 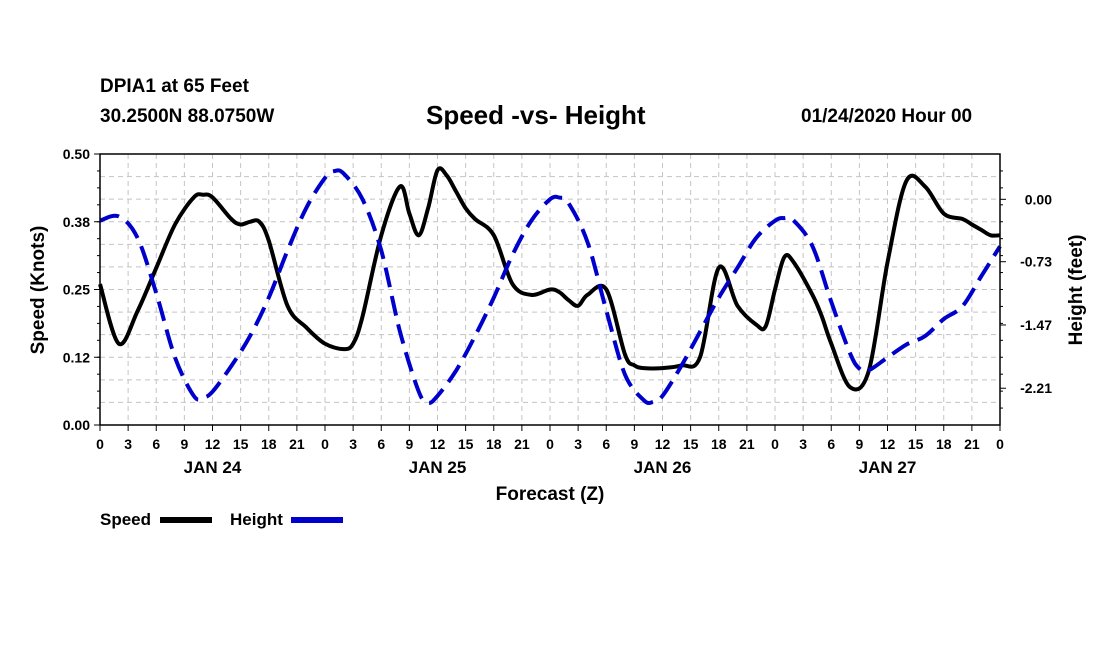 I want to click on legend-speed-label: Speed, so click(x=125, y=519).